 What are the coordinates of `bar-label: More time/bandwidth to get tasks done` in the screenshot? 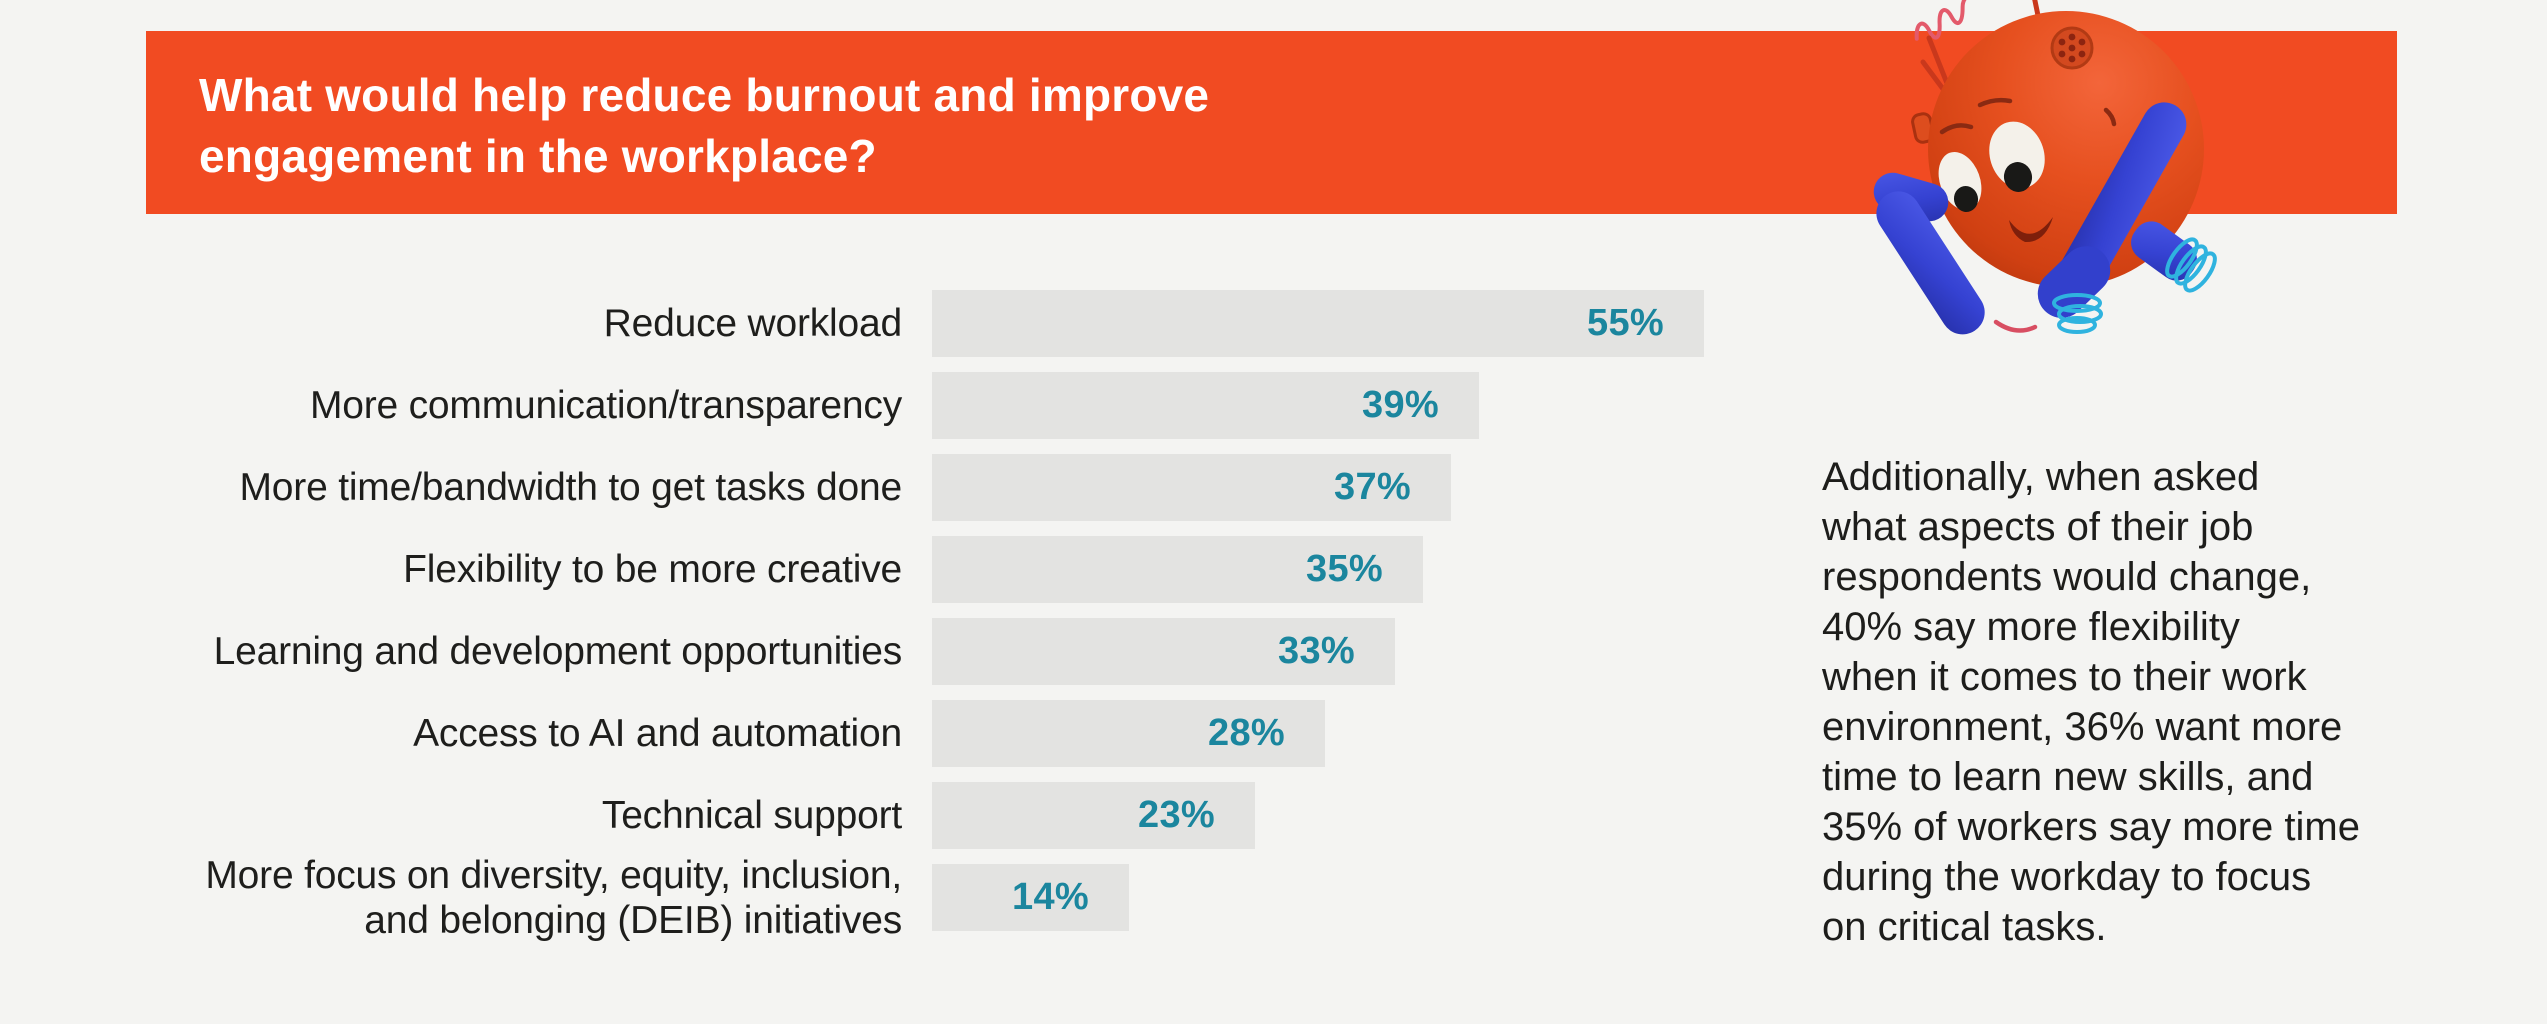 It's located at (571, 487).